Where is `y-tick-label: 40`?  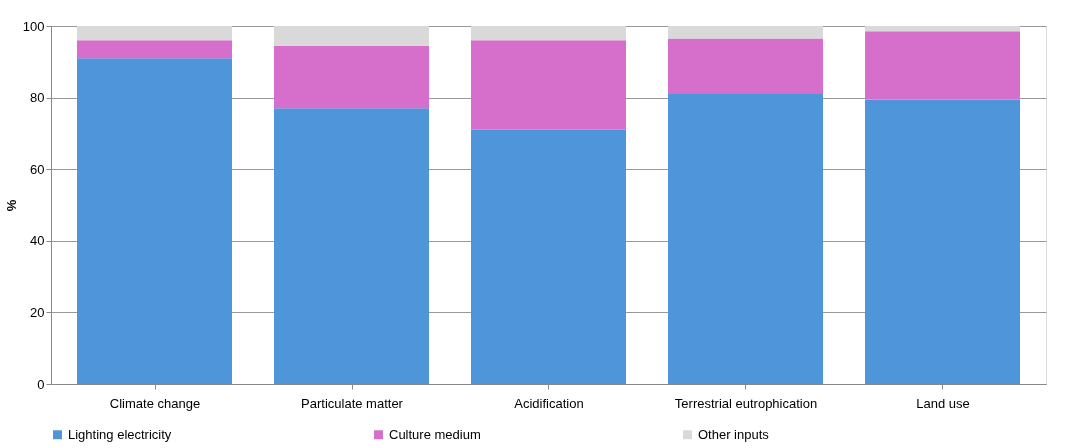
y-tick-label: 40 is located at coordinates (37, 241).